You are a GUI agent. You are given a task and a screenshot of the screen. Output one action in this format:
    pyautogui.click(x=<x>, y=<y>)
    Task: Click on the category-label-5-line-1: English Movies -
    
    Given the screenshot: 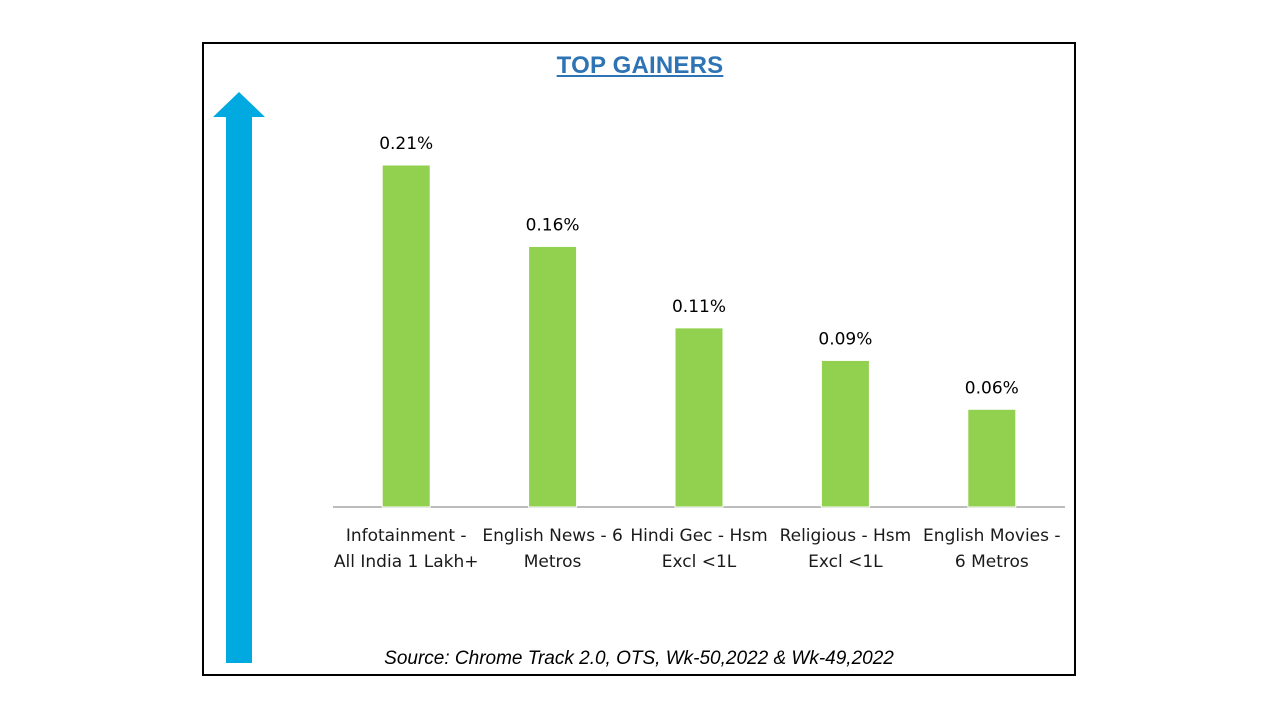 What is the action you would take?
    pyautogui.click(x=992, y=536)
    